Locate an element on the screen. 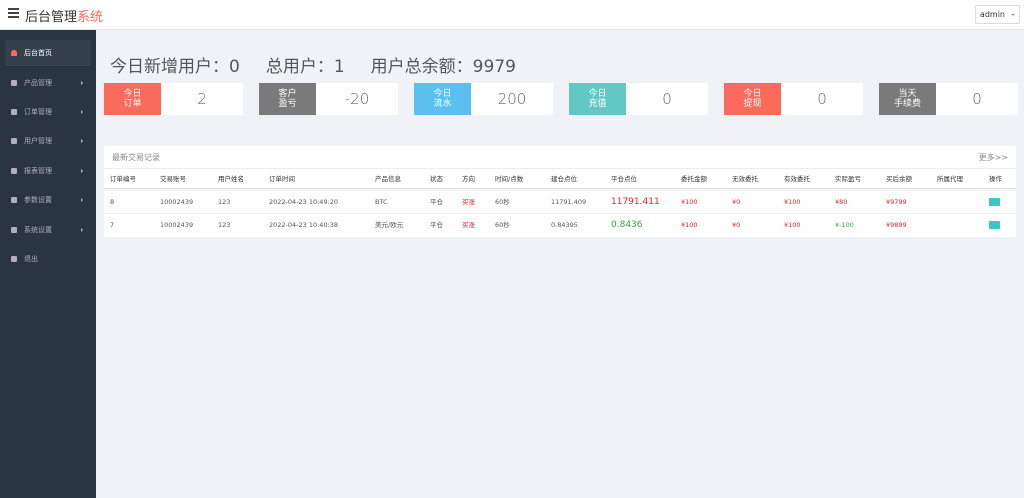 The width and height of the screenshot is (1024, 498). nav-label: 产品管理 is located at coordinates (38, 83).